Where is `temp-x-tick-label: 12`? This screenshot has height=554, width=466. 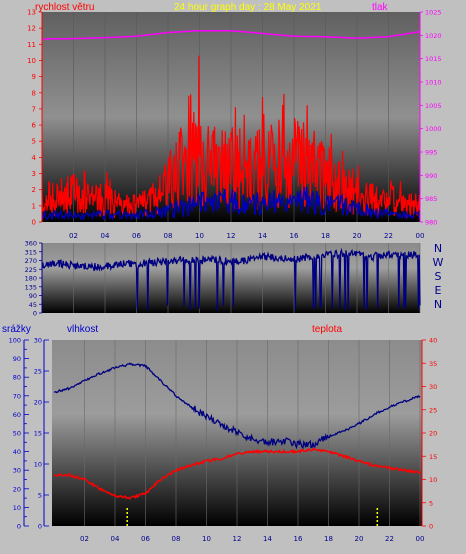
temp-x-tick-label: 12 is located at coordinates (237, 539).